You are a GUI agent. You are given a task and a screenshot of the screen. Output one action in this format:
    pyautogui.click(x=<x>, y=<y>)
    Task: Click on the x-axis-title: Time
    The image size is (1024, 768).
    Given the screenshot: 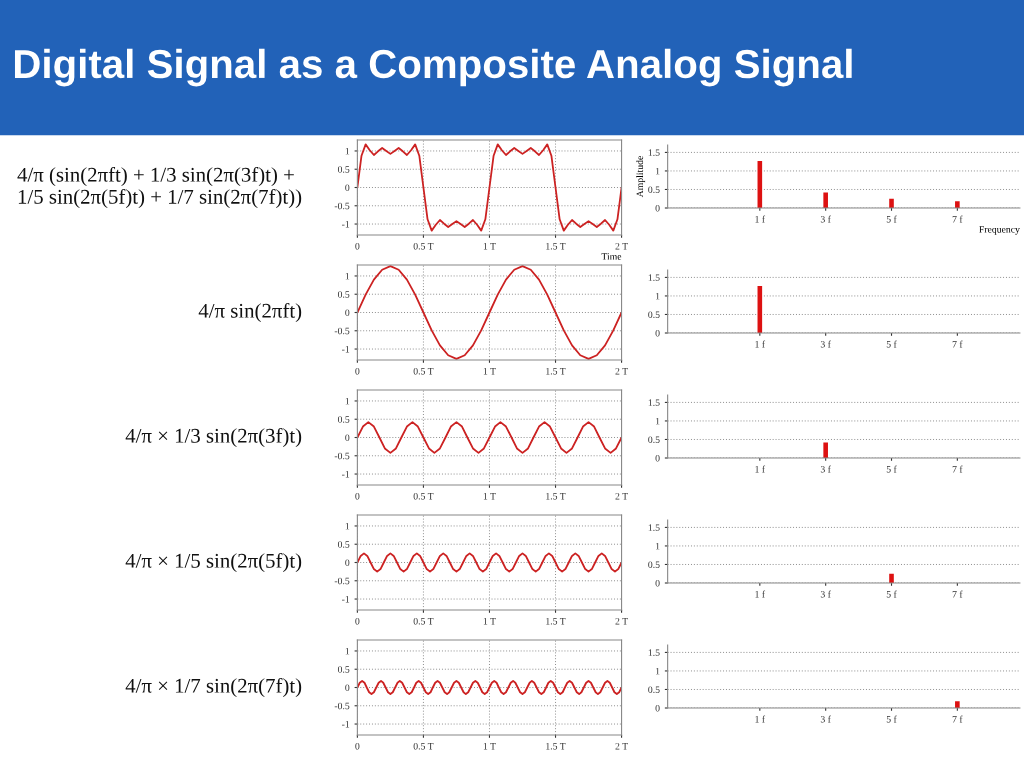 What is the action you would take?
    pyautogui.click(x=611, y=256)
    